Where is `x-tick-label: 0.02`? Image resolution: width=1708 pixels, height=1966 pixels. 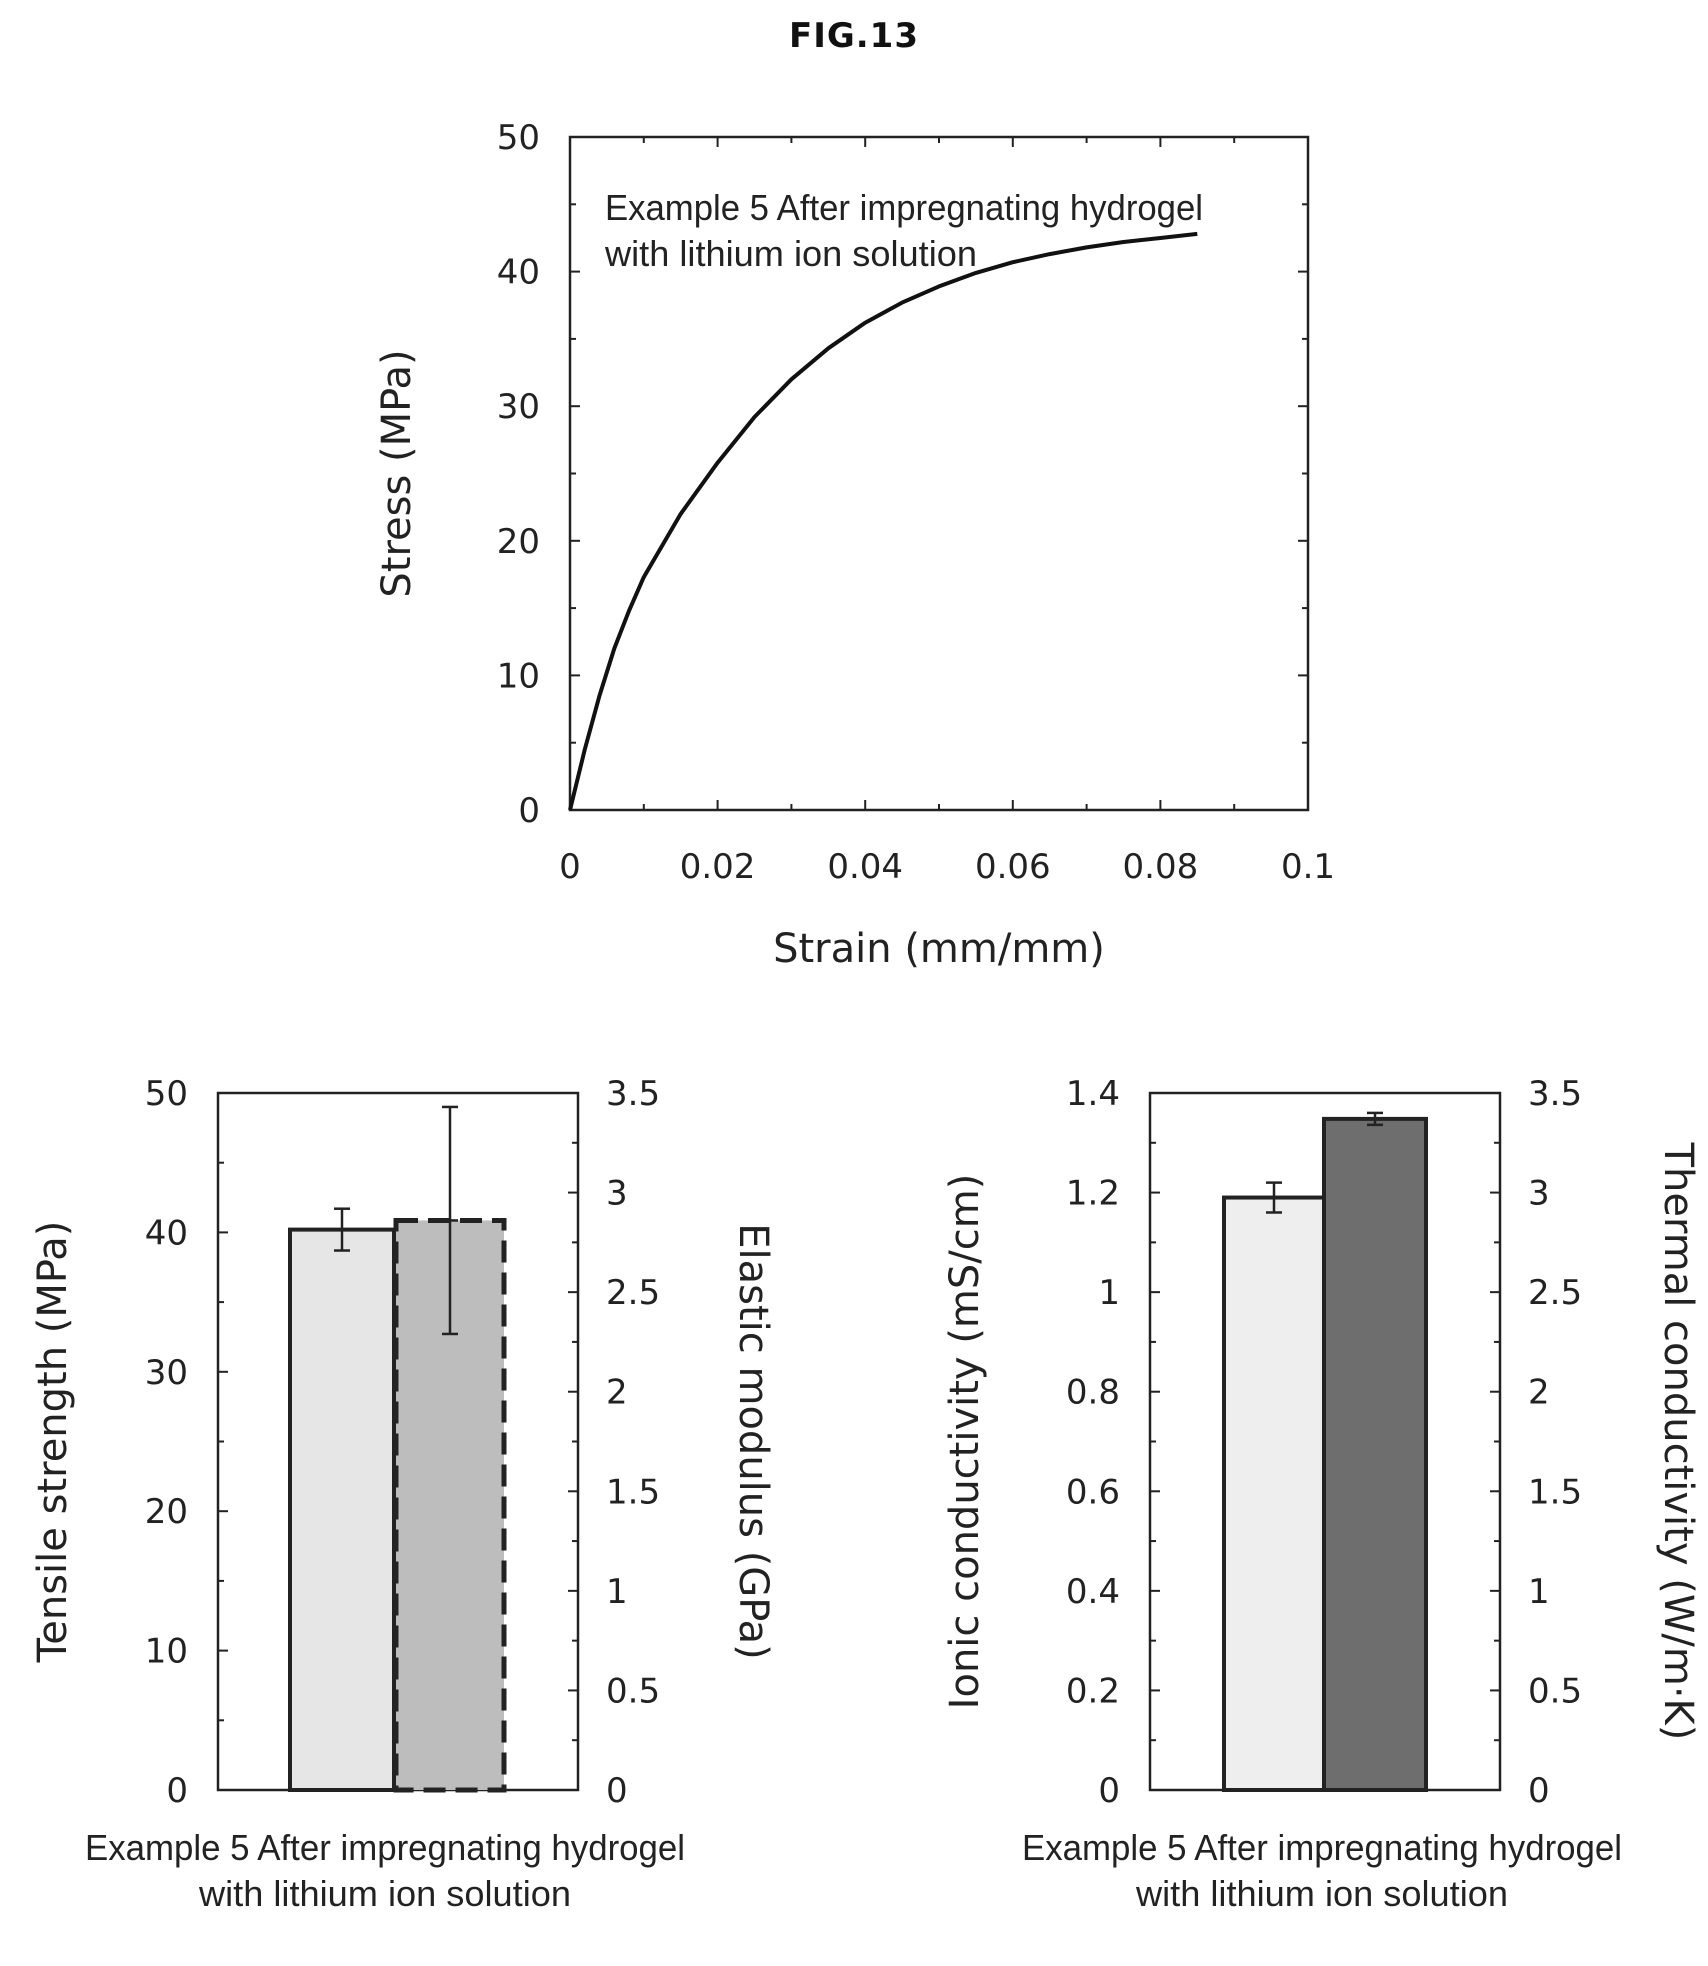 x-tick-label: 0.02 is located at coordinates (718, 867).